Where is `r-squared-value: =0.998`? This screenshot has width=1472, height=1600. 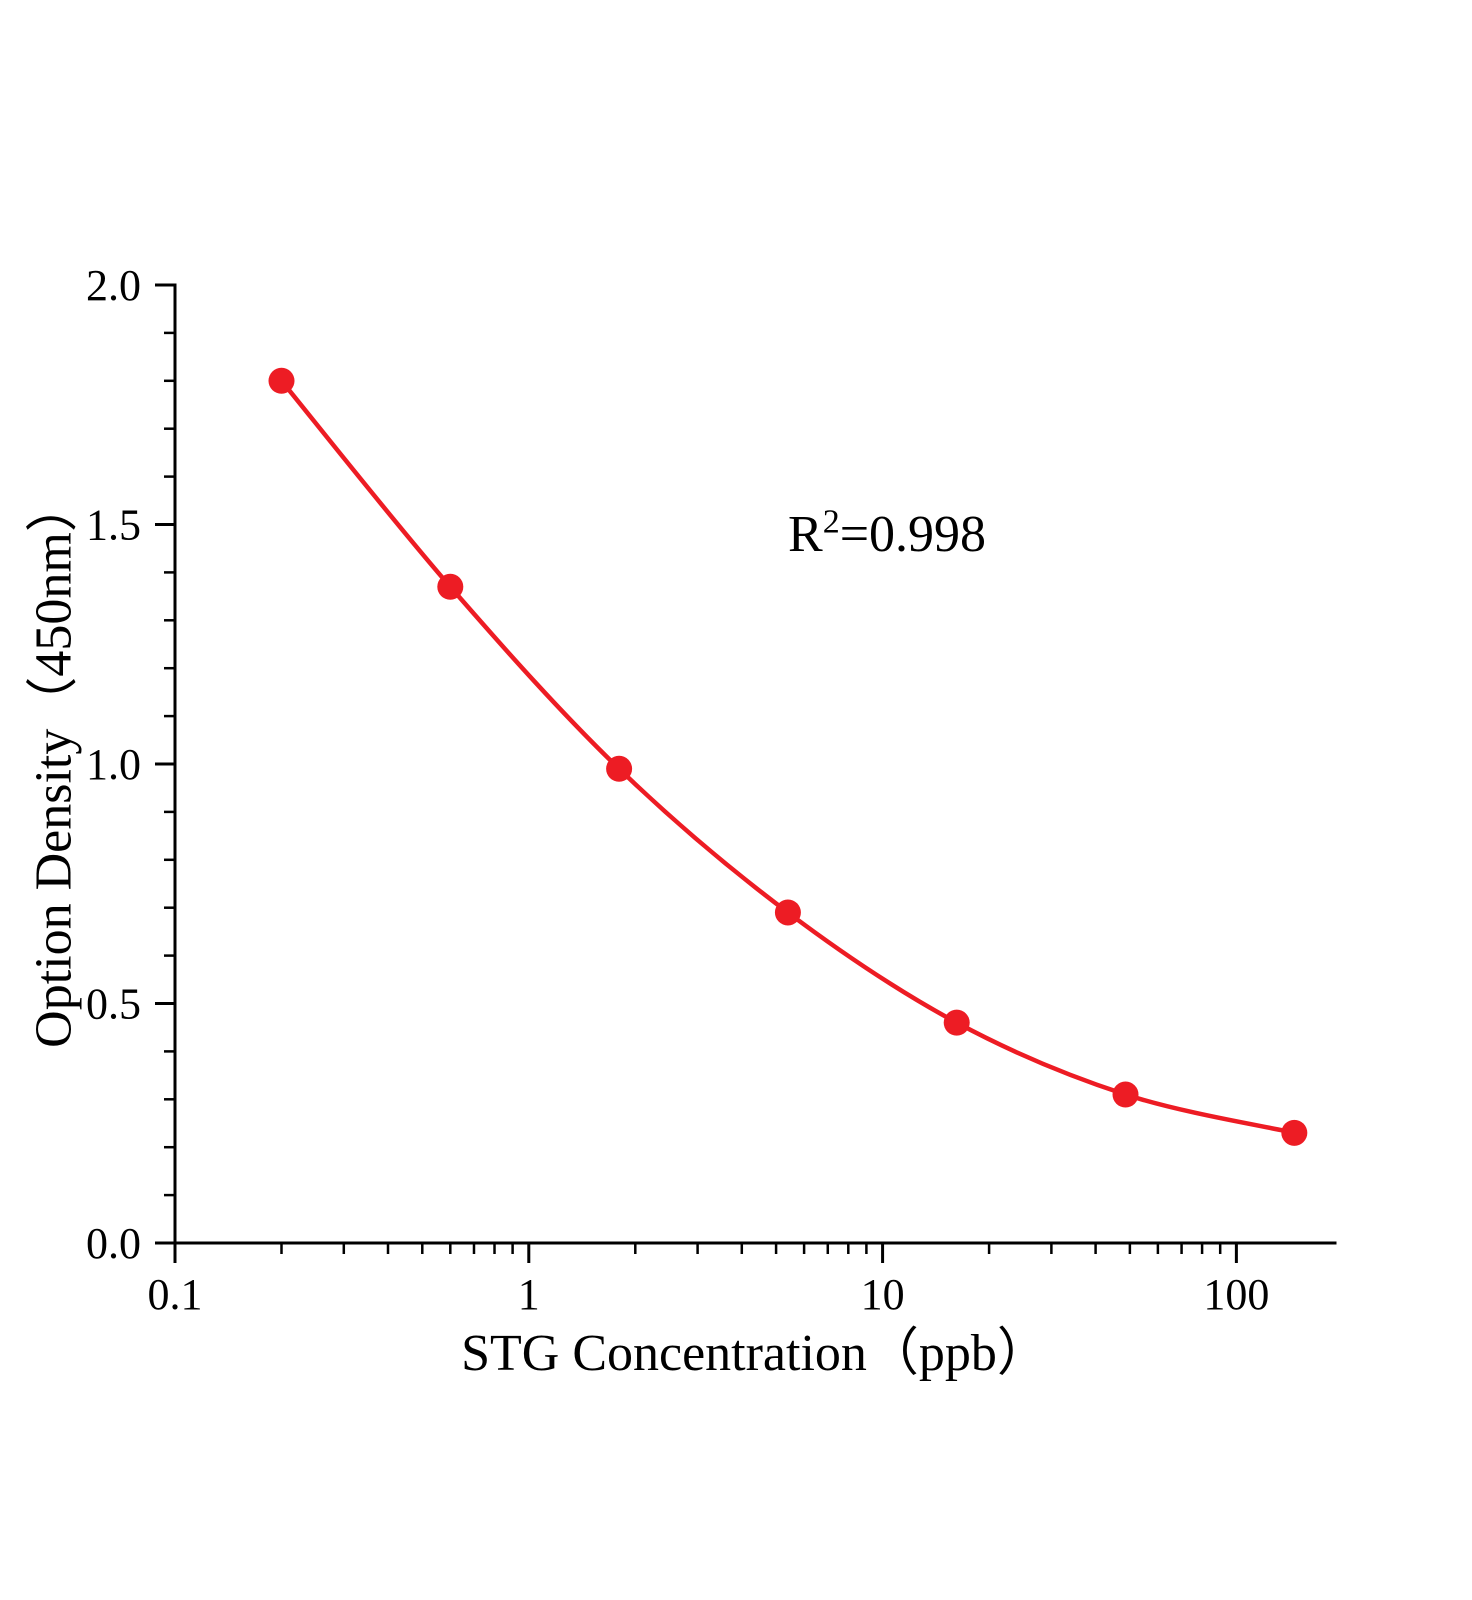
r-squared-value: =0.998 is located at coordinates (913, 534).